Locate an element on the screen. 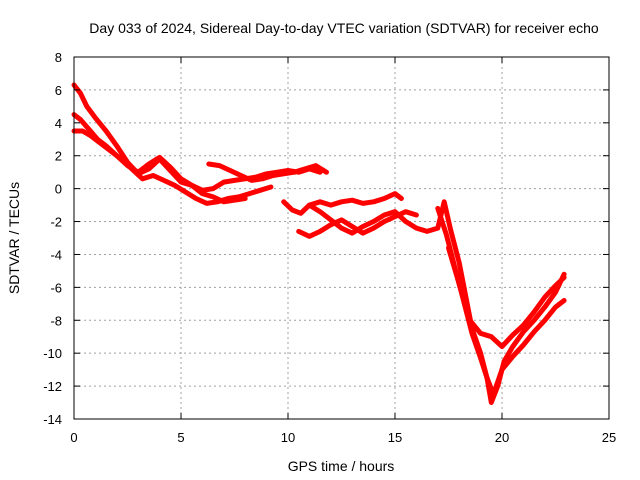  x-tick-label: 5 is located at coordinates (180, 437).